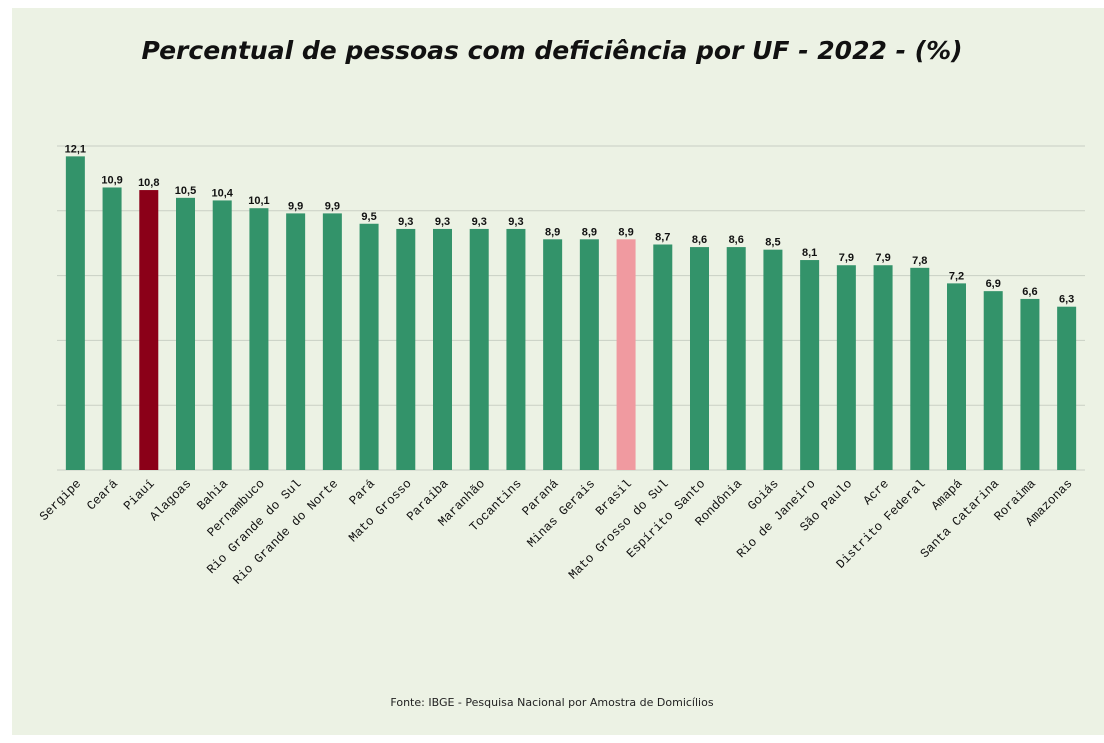 This screenshot has width=1104, height=743. I want to click on value-label-15: 8,9, so click(625, 232).